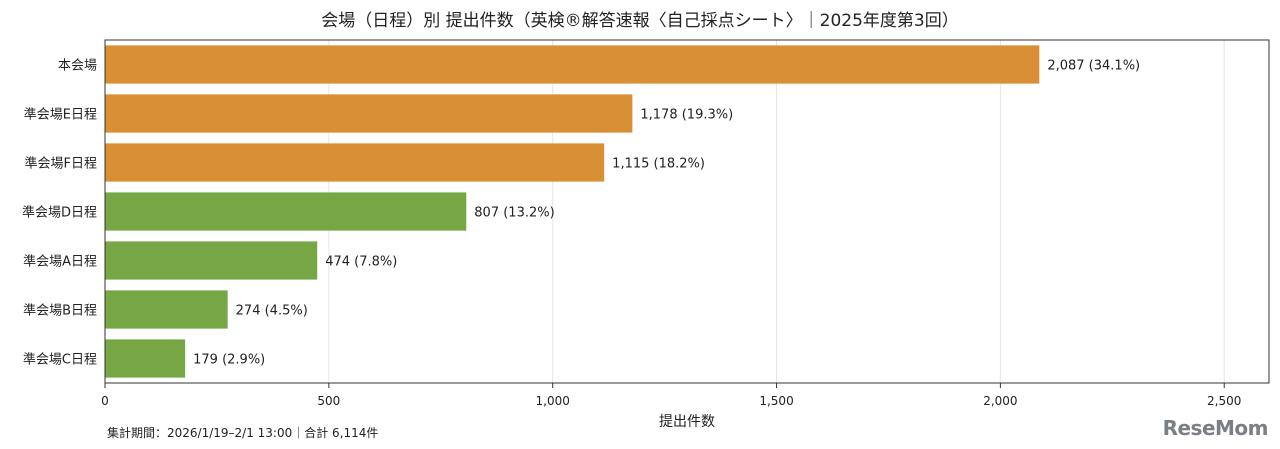  Describe the element at coordinates (553, 401) in the screenshot. I see `x-tick-label: 1,000` at that location.